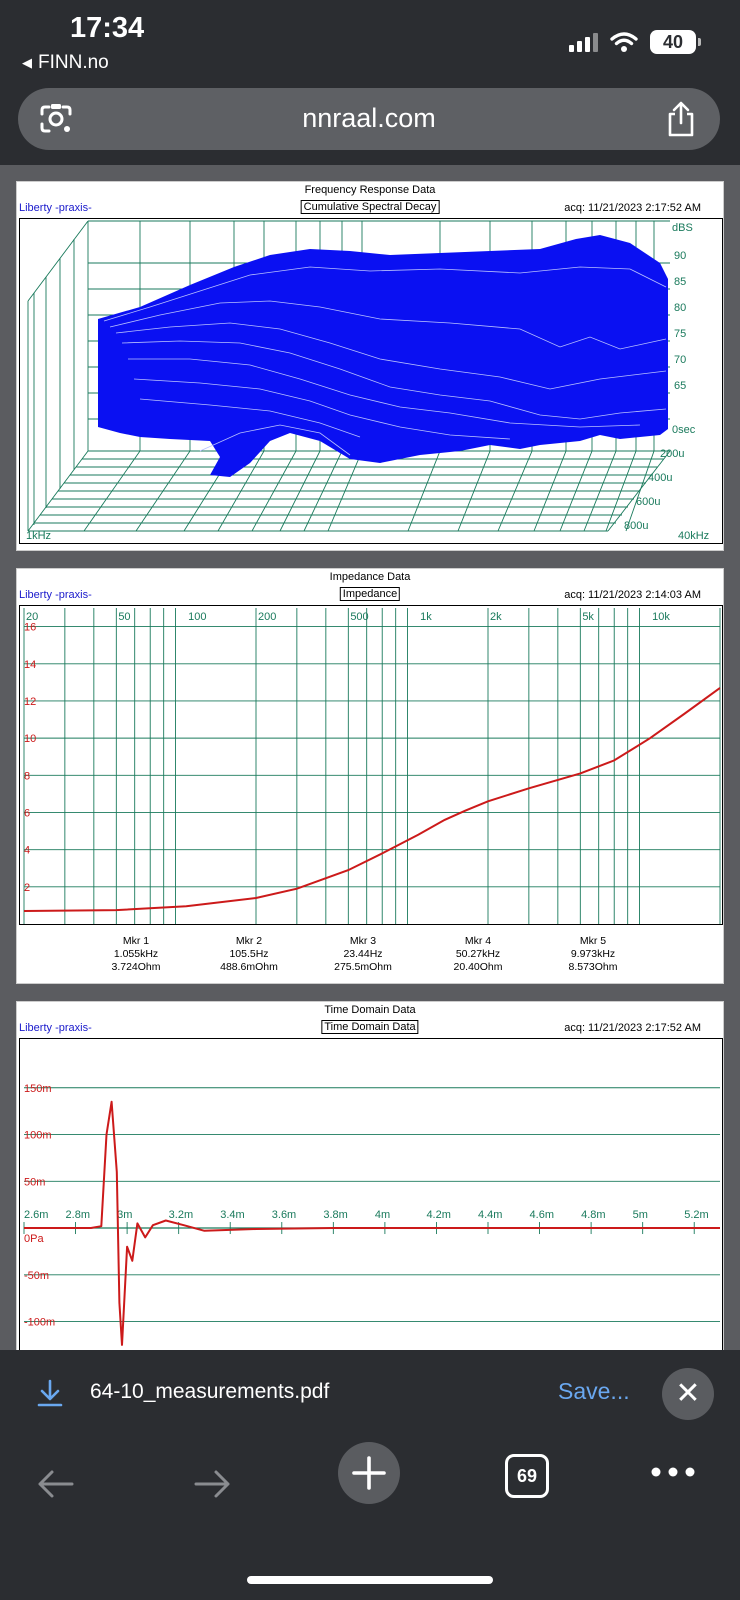 The width and height of the screenshot is (740, 1600). Describe the element at coordinates (27, 888) in the screenshot. I see `y-tick-label: 2` at that location.